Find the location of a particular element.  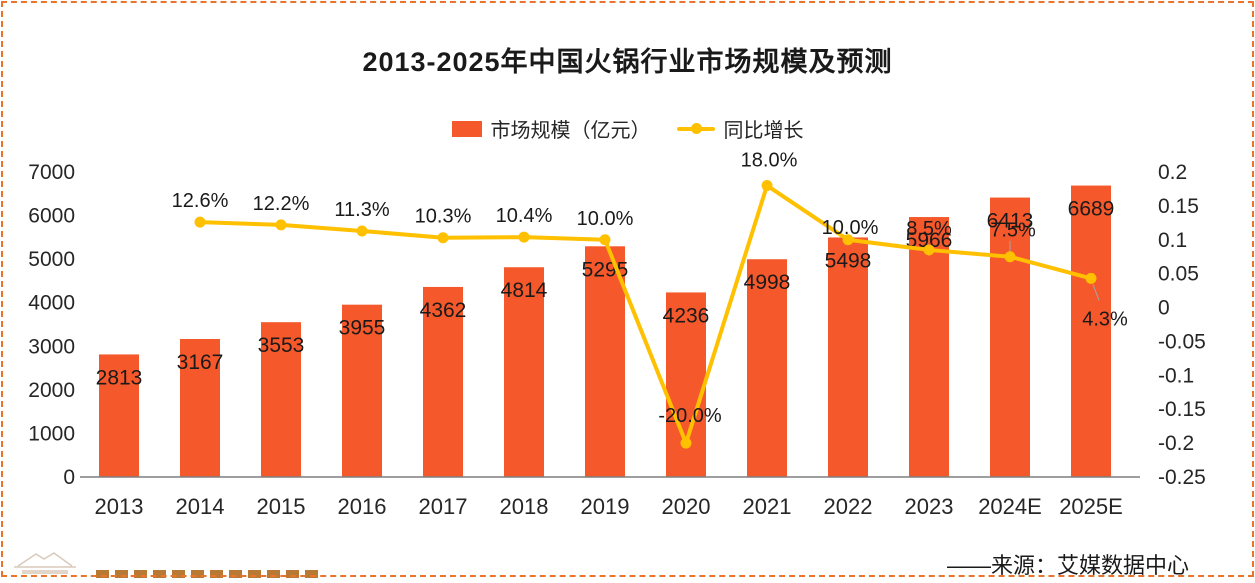

watermark-mountain-logo-icon is located at coordinates (45, 563).